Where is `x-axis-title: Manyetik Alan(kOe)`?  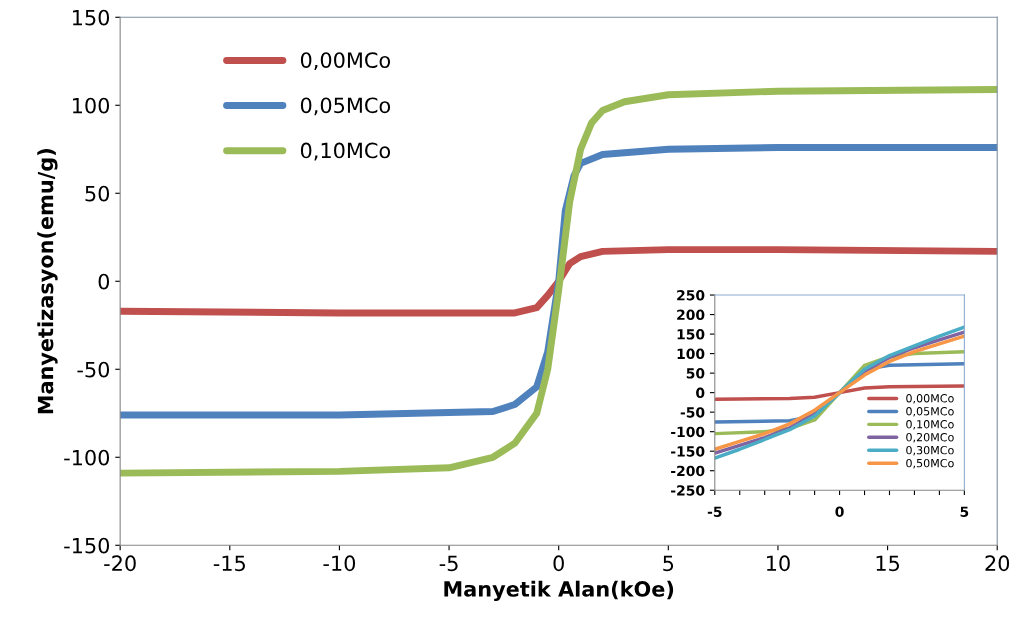
x-axis-title: Manyetik Alan(kOe) is located at coordinates (559, 591).